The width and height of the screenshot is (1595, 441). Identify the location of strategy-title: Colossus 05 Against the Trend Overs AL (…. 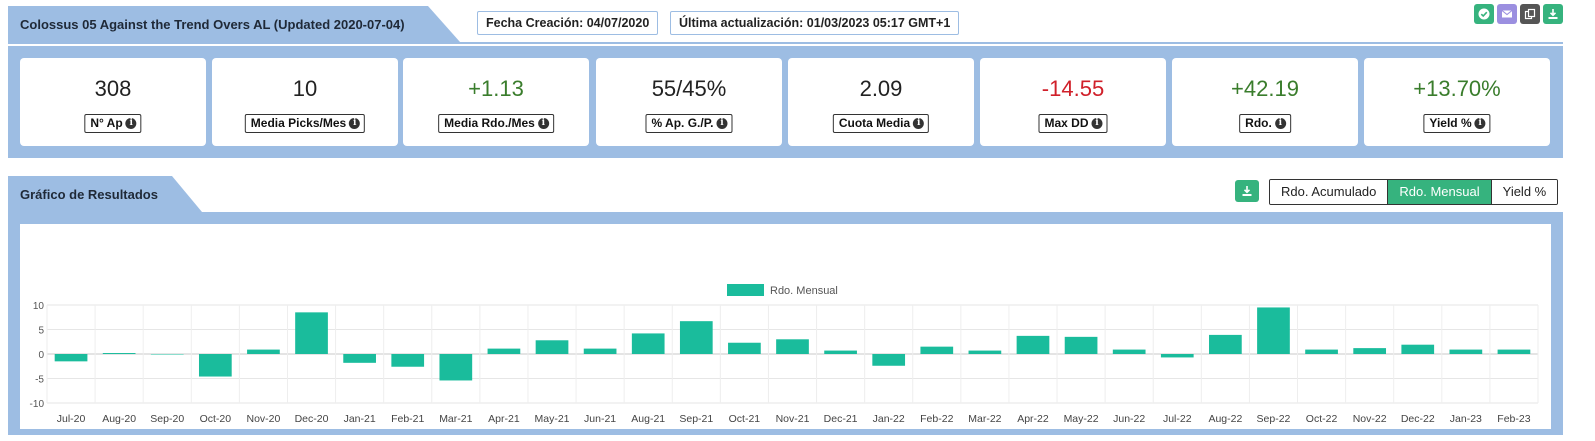
(212, 24).